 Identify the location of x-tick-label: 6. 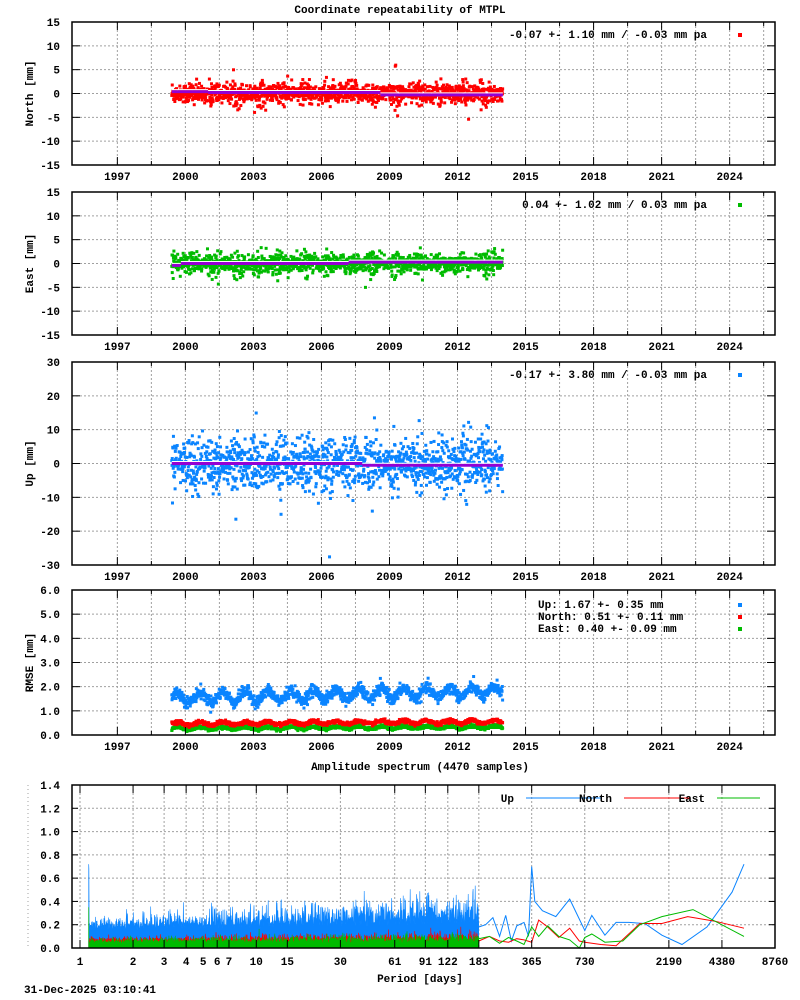
(217, 963).